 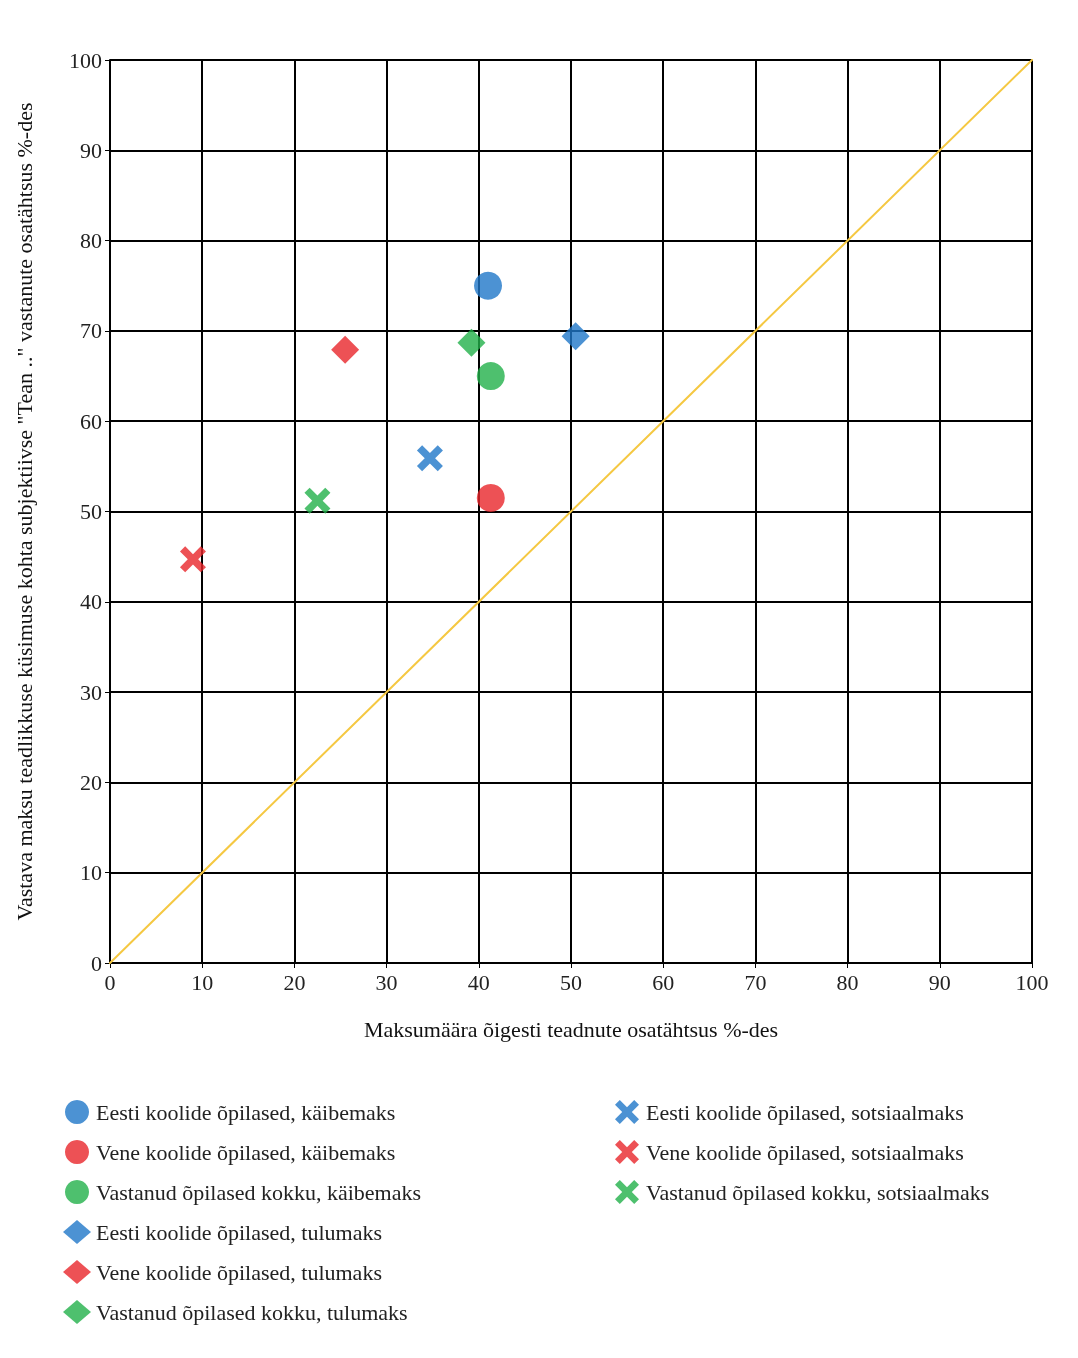 I want to click on y-tick-label: 60, so click(x=91, y=421).